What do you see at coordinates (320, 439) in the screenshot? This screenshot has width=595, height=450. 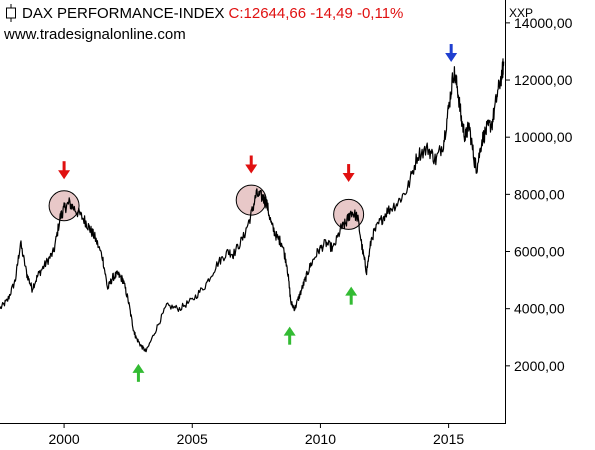 I see `x-tick-label: 2010` at bounding box center [320, 439].